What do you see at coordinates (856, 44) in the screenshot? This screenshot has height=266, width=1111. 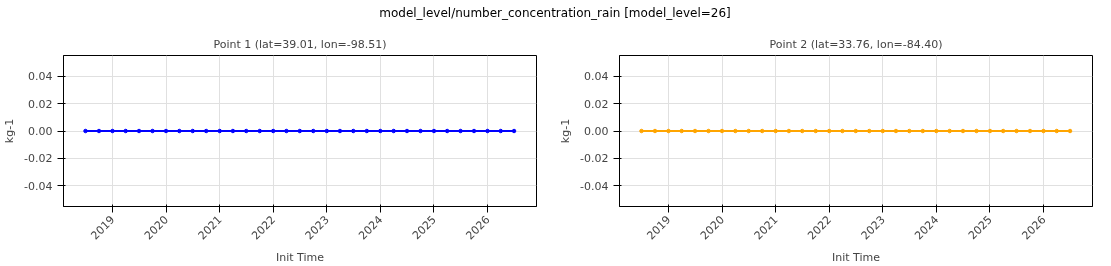 I see `chart-title: Point 2 (lat=33.76, lon=-84.40)` at bounding box center [856, 44].